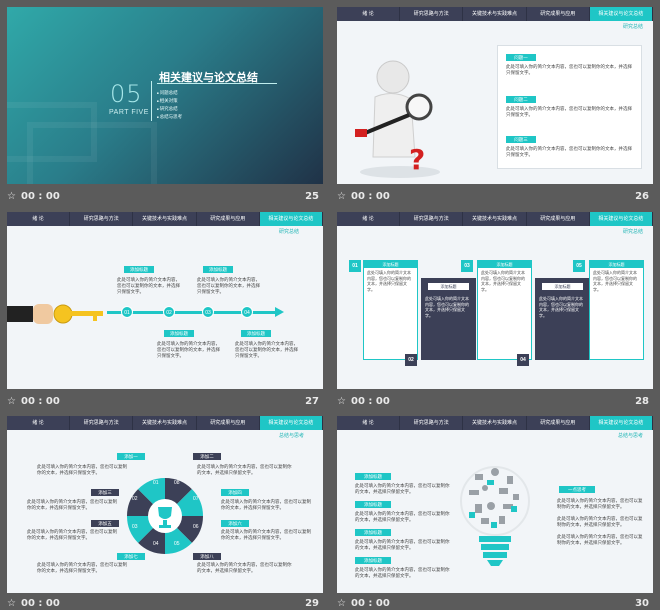 The height and width of the screenshot is (610, 660). Describe the element at coordinates (156, 483) in the screenshot. I see `wheel-label: 01` at that location.